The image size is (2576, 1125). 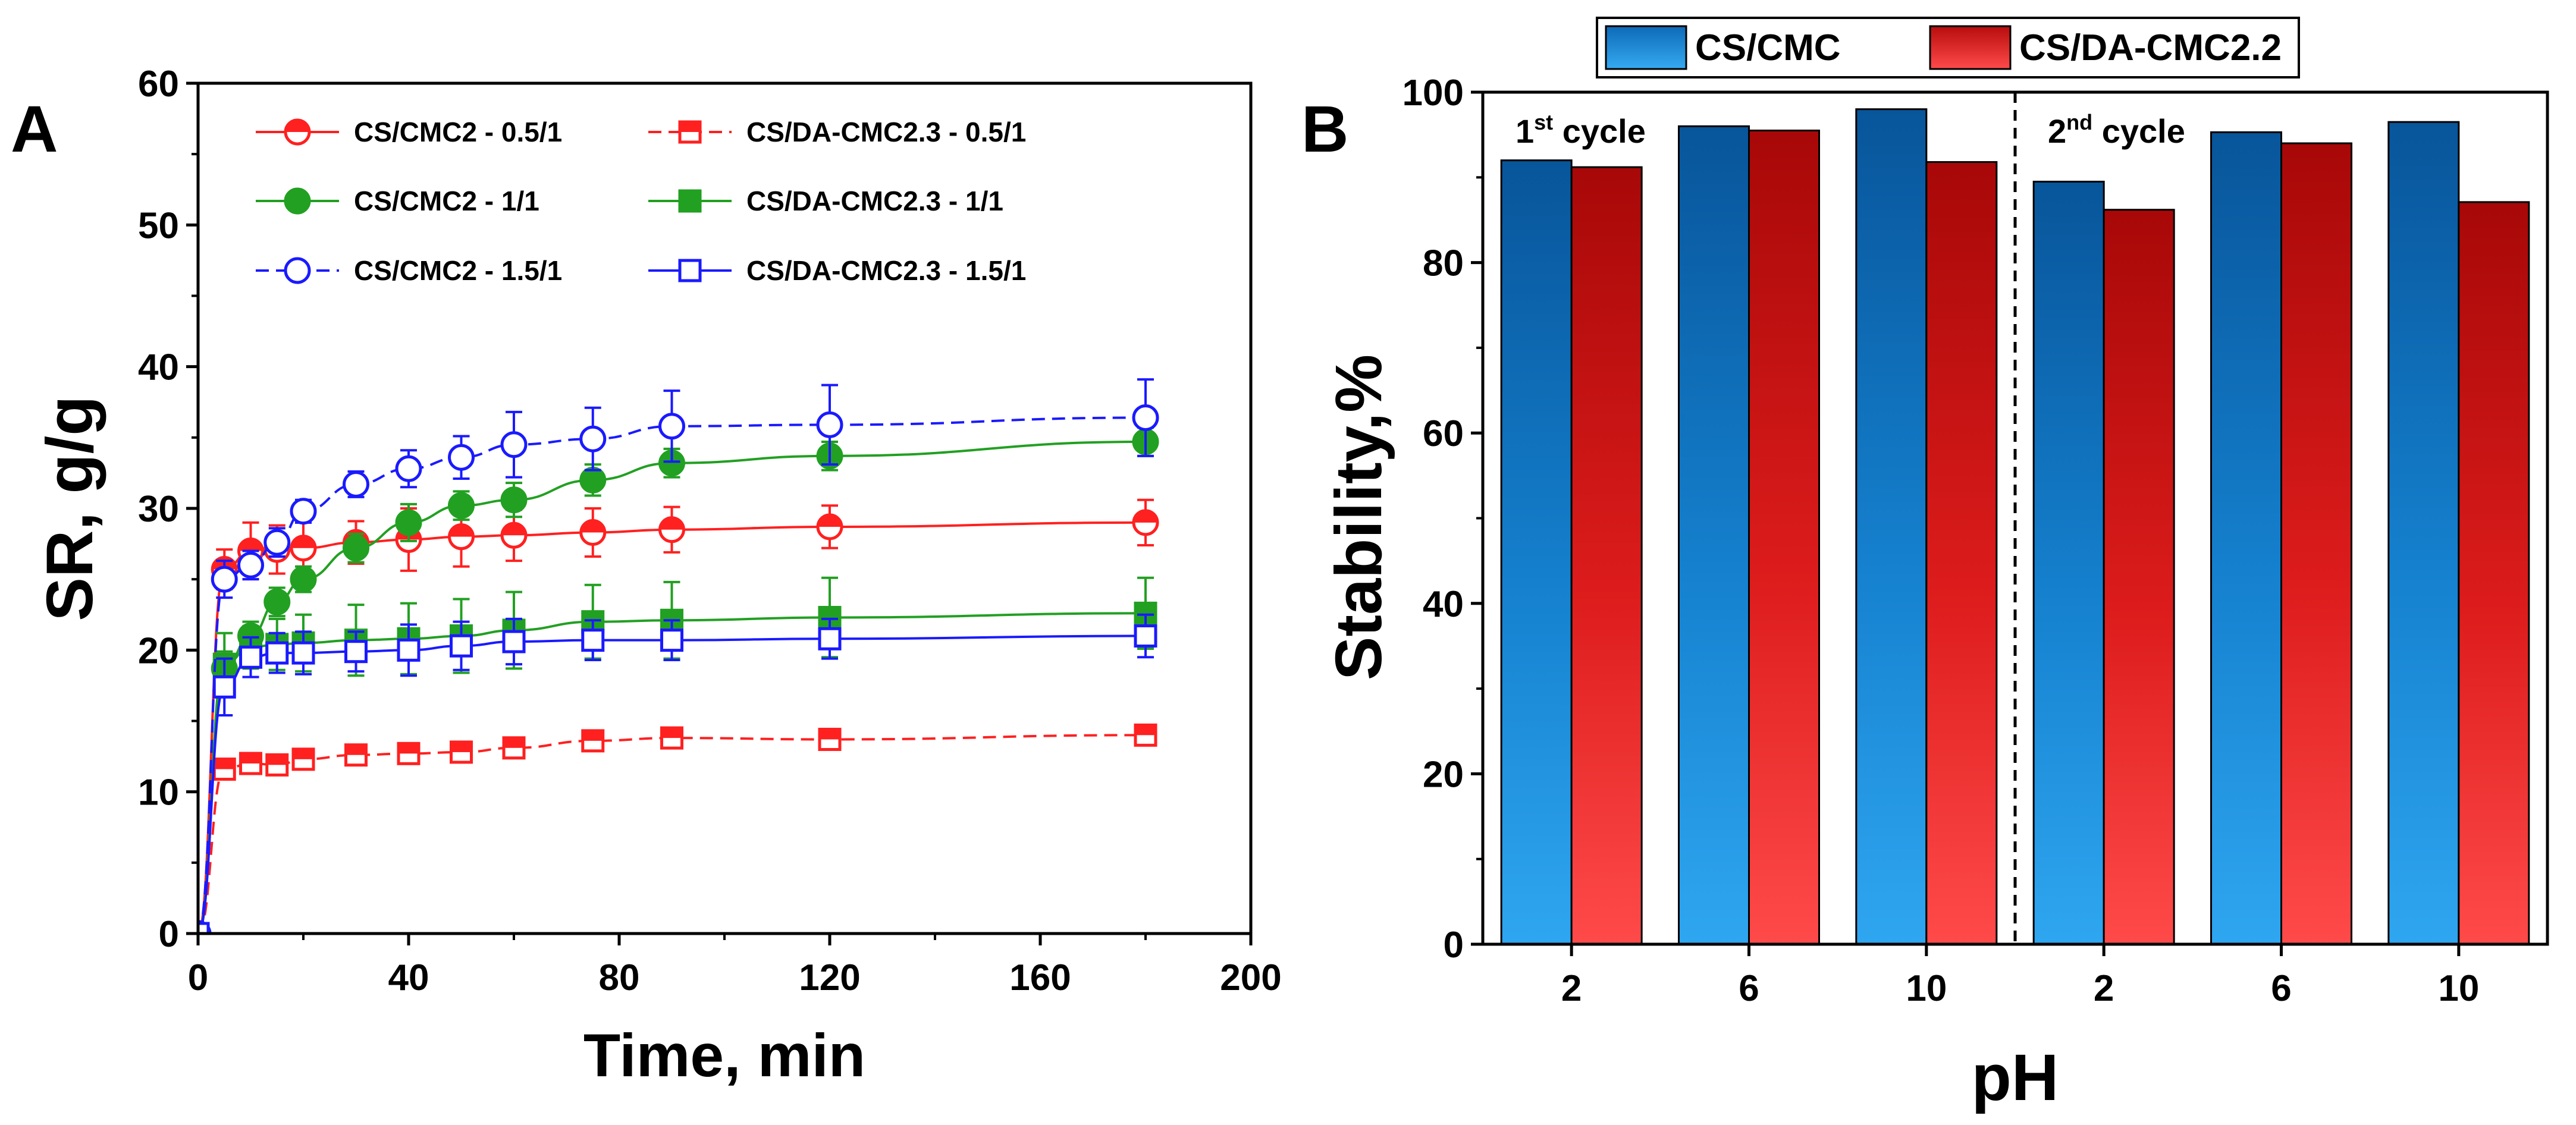 I want to click on legend-label: CS/CMC2 - 1.5/1, so click(x=458, y=270).